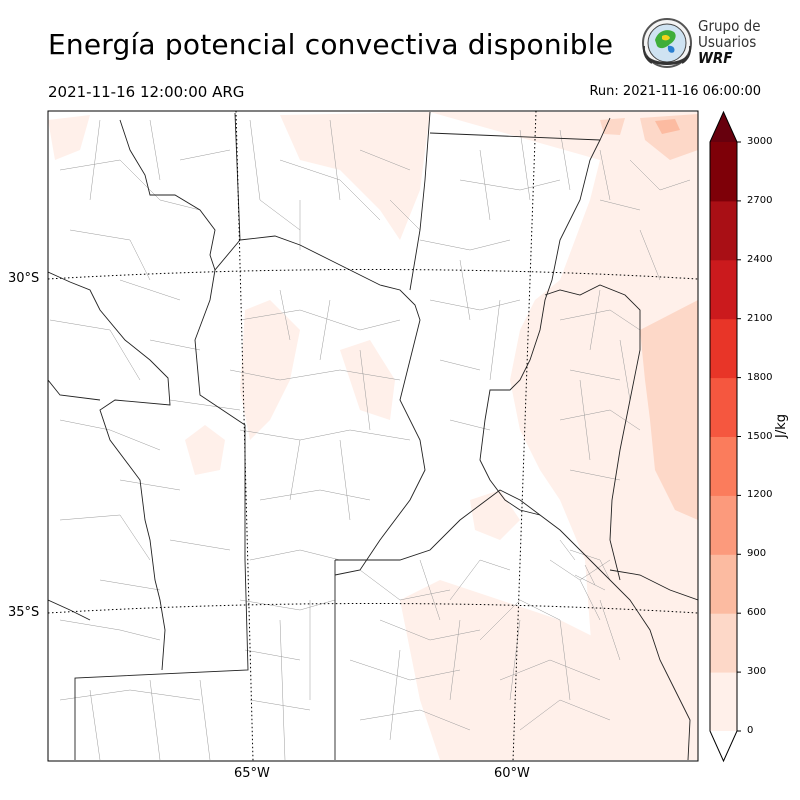  What do you see at coordinates (667, 126) in the screenshot?
I see `cape-area-maximum` at bounding box center [667, 126].